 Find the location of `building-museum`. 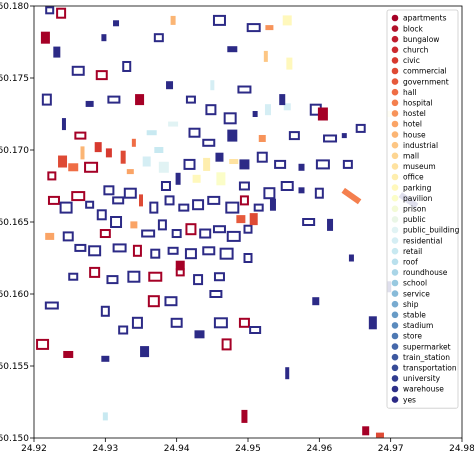

building-museum is located at coordinates (234, 162).